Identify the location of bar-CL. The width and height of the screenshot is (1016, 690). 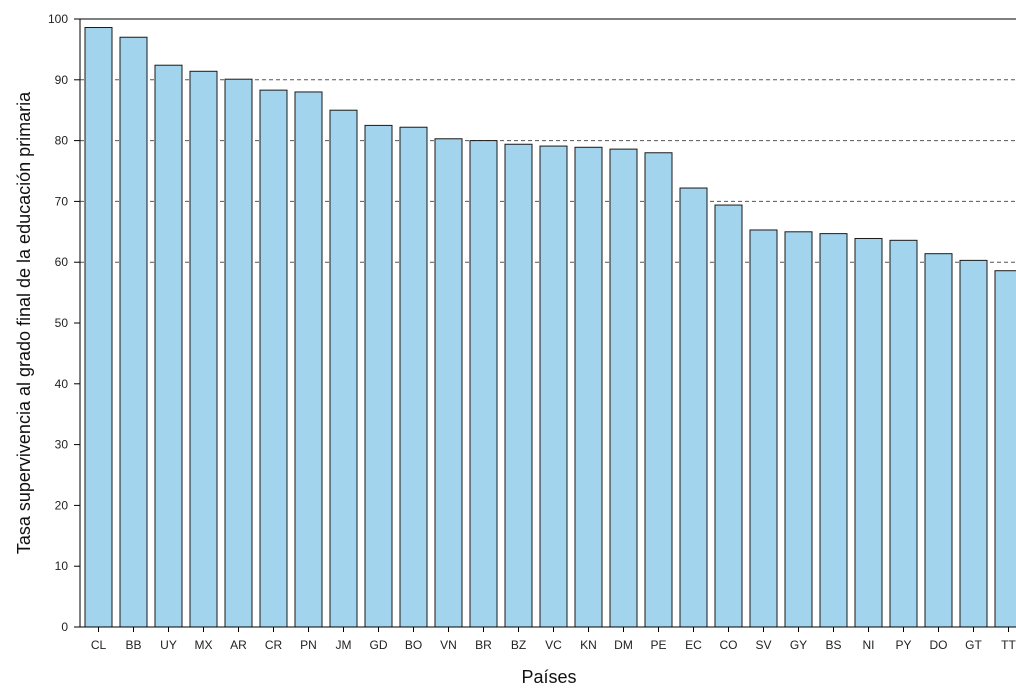
(98, 327).